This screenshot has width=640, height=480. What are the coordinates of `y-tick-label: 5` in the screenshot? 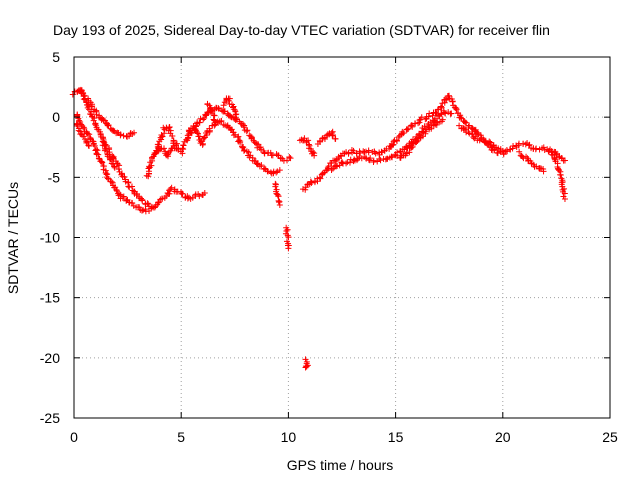 It's located at (56, 57).